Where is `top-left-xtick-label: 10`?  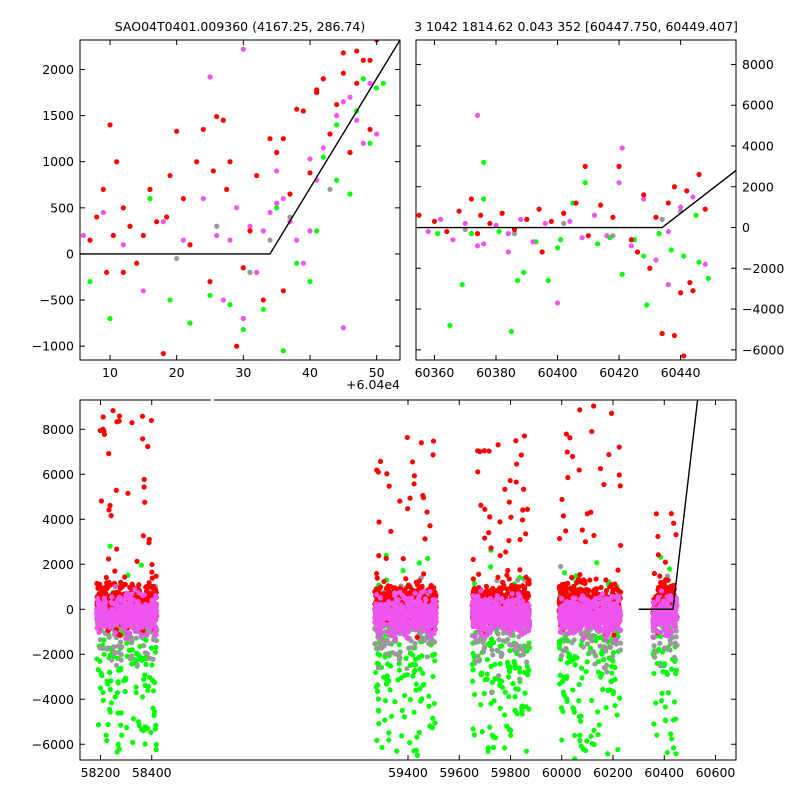 top-left-xtick-label: 10 is located at coordinates (110, 372).